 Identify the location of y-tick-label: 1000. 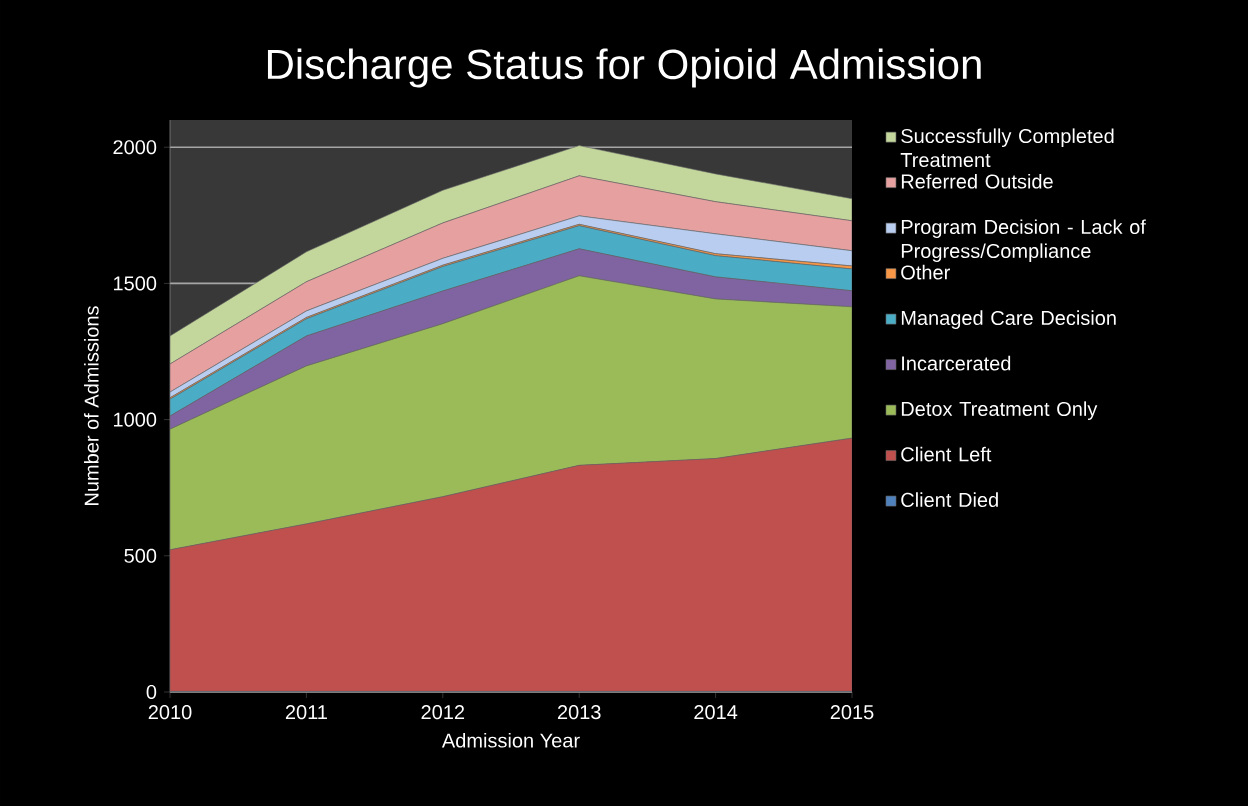
(135, 419).